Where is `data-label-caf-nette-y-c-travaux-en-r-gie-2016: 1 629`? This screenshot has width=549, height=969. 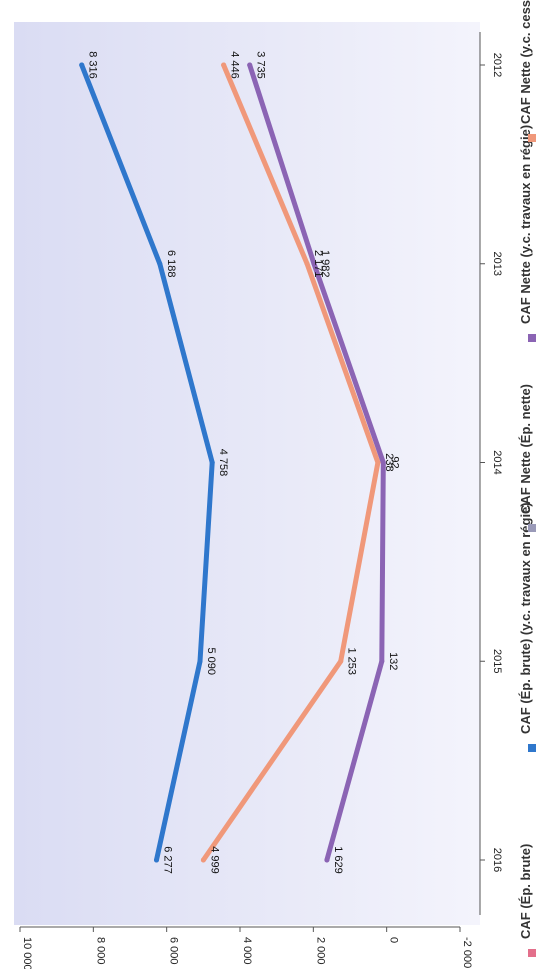
data-label-caf-nette-y-c-travaux-en-r-gie-2016: 1 629 is located at coordinates (338, 860).